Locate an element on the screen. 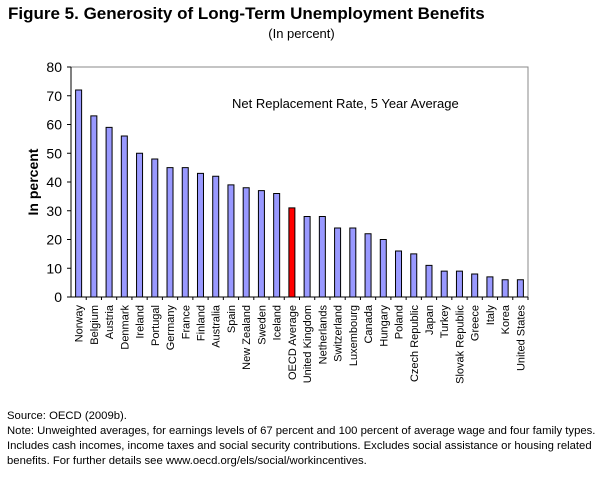 The image size is (603, 494). y-tick-label: 30 is located at coordinates (54, 211).